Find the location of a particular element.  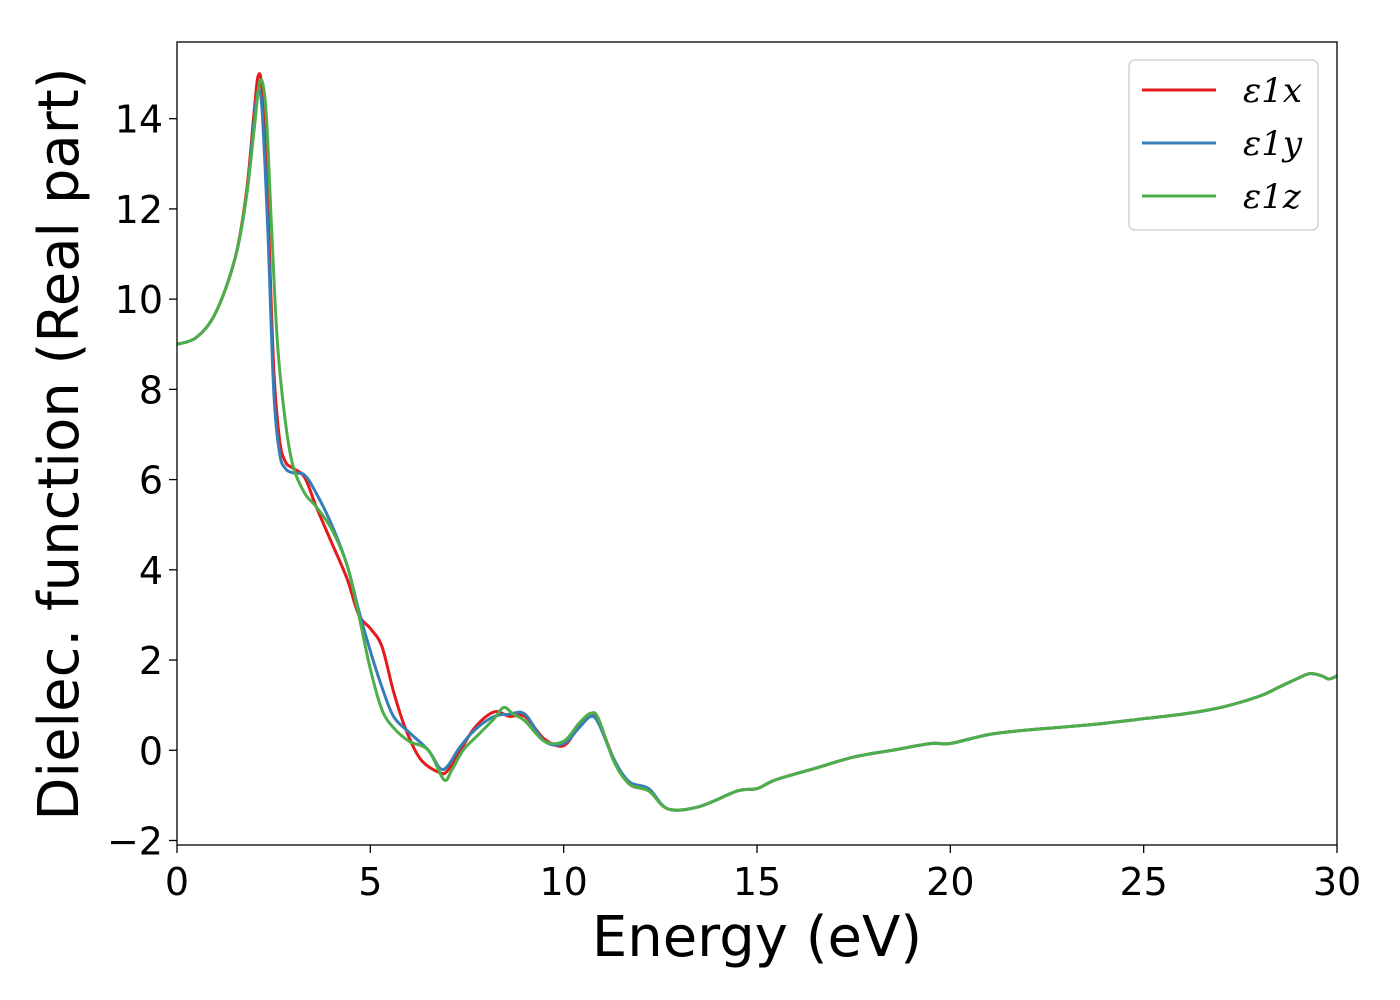

x-tick-label: 15 is located at coordinates (757, 882).